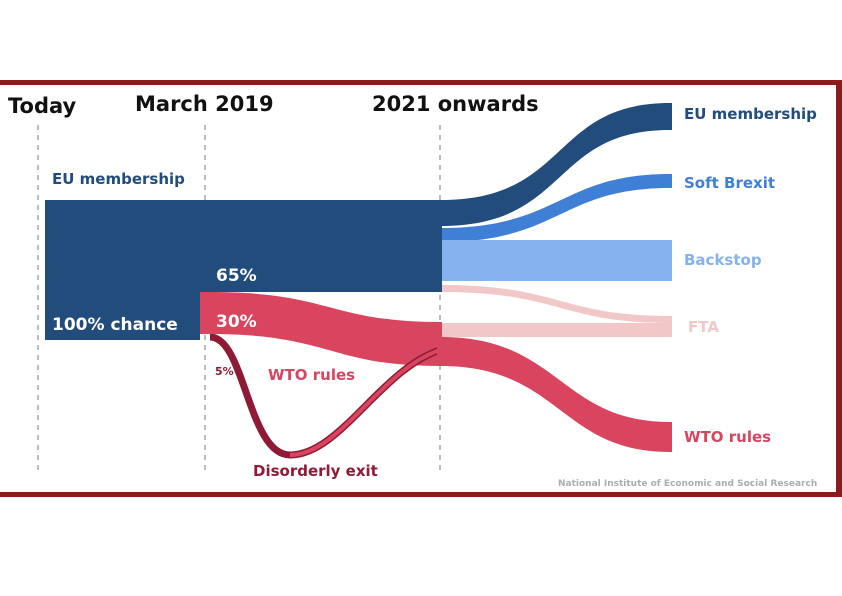 This screenshot has height=596, width=842. Describe the element at coordinates (555, 208) in the screenshot. I see `flow-to-soft-brexit` at that location.